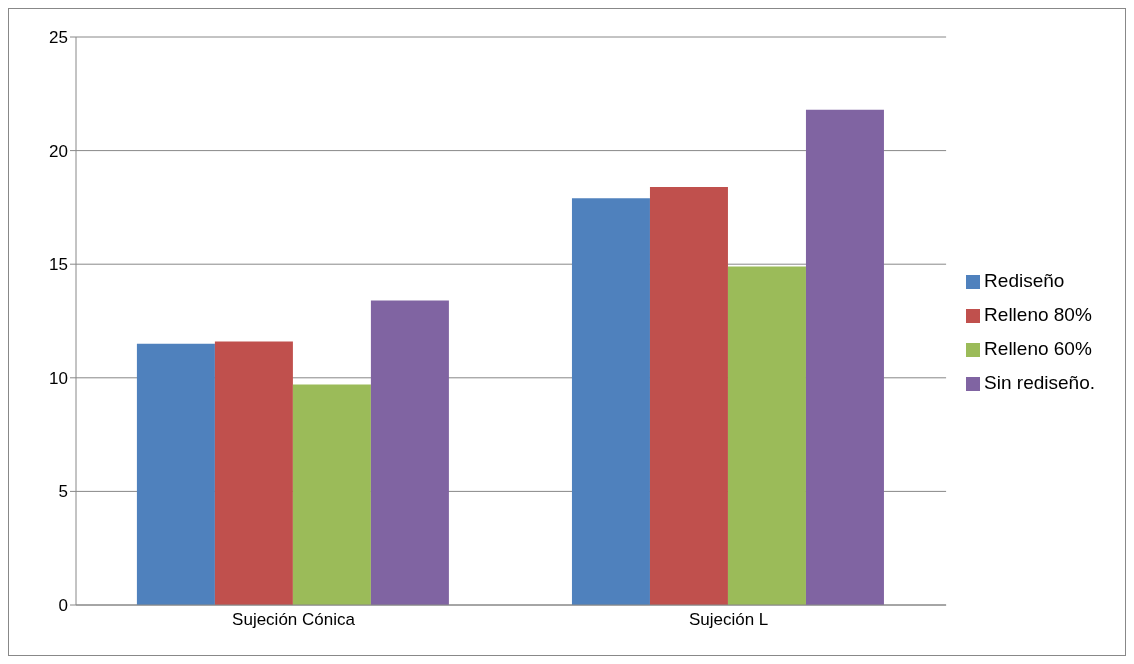  Describe the element at coordinates (1039, 382) in the screenshot. I see `legend-label: Sin rediseño.` at that location.